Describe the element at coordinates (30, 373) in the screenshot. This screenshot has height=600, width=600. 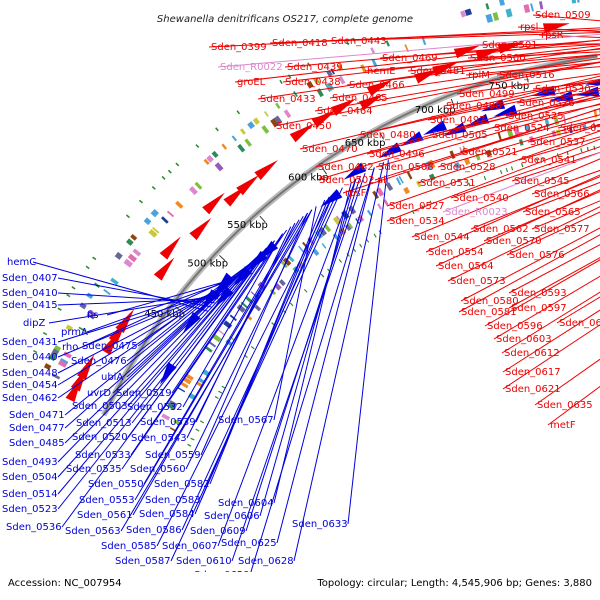
I see `gene-label: Sden_0448` at that location.